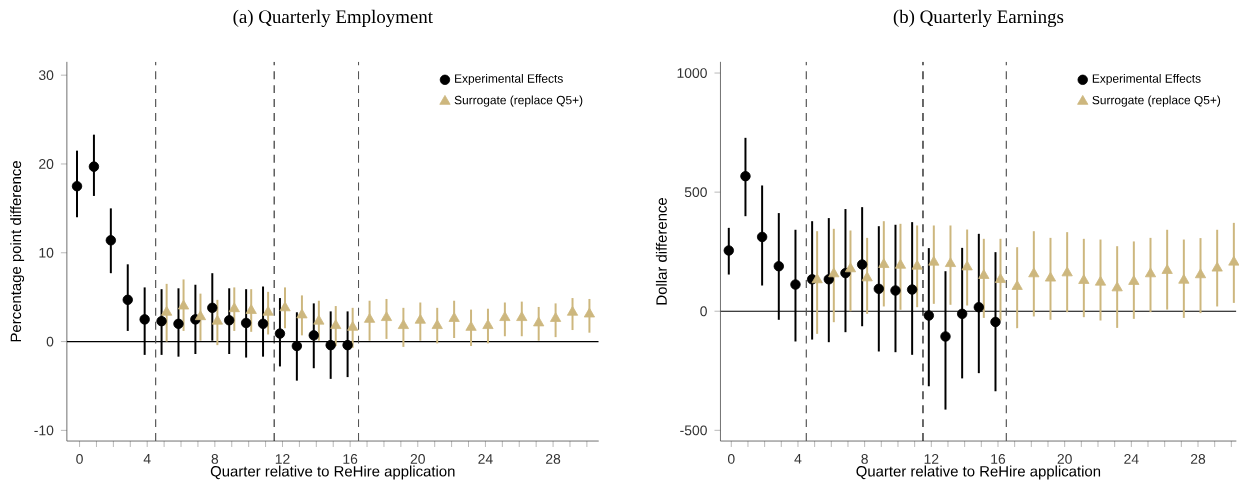 This screenshot has width=1239, height=486. Describe the element at coordinates (46, 164) in the screenshot. I see `y-tick-label: 20` at that location.